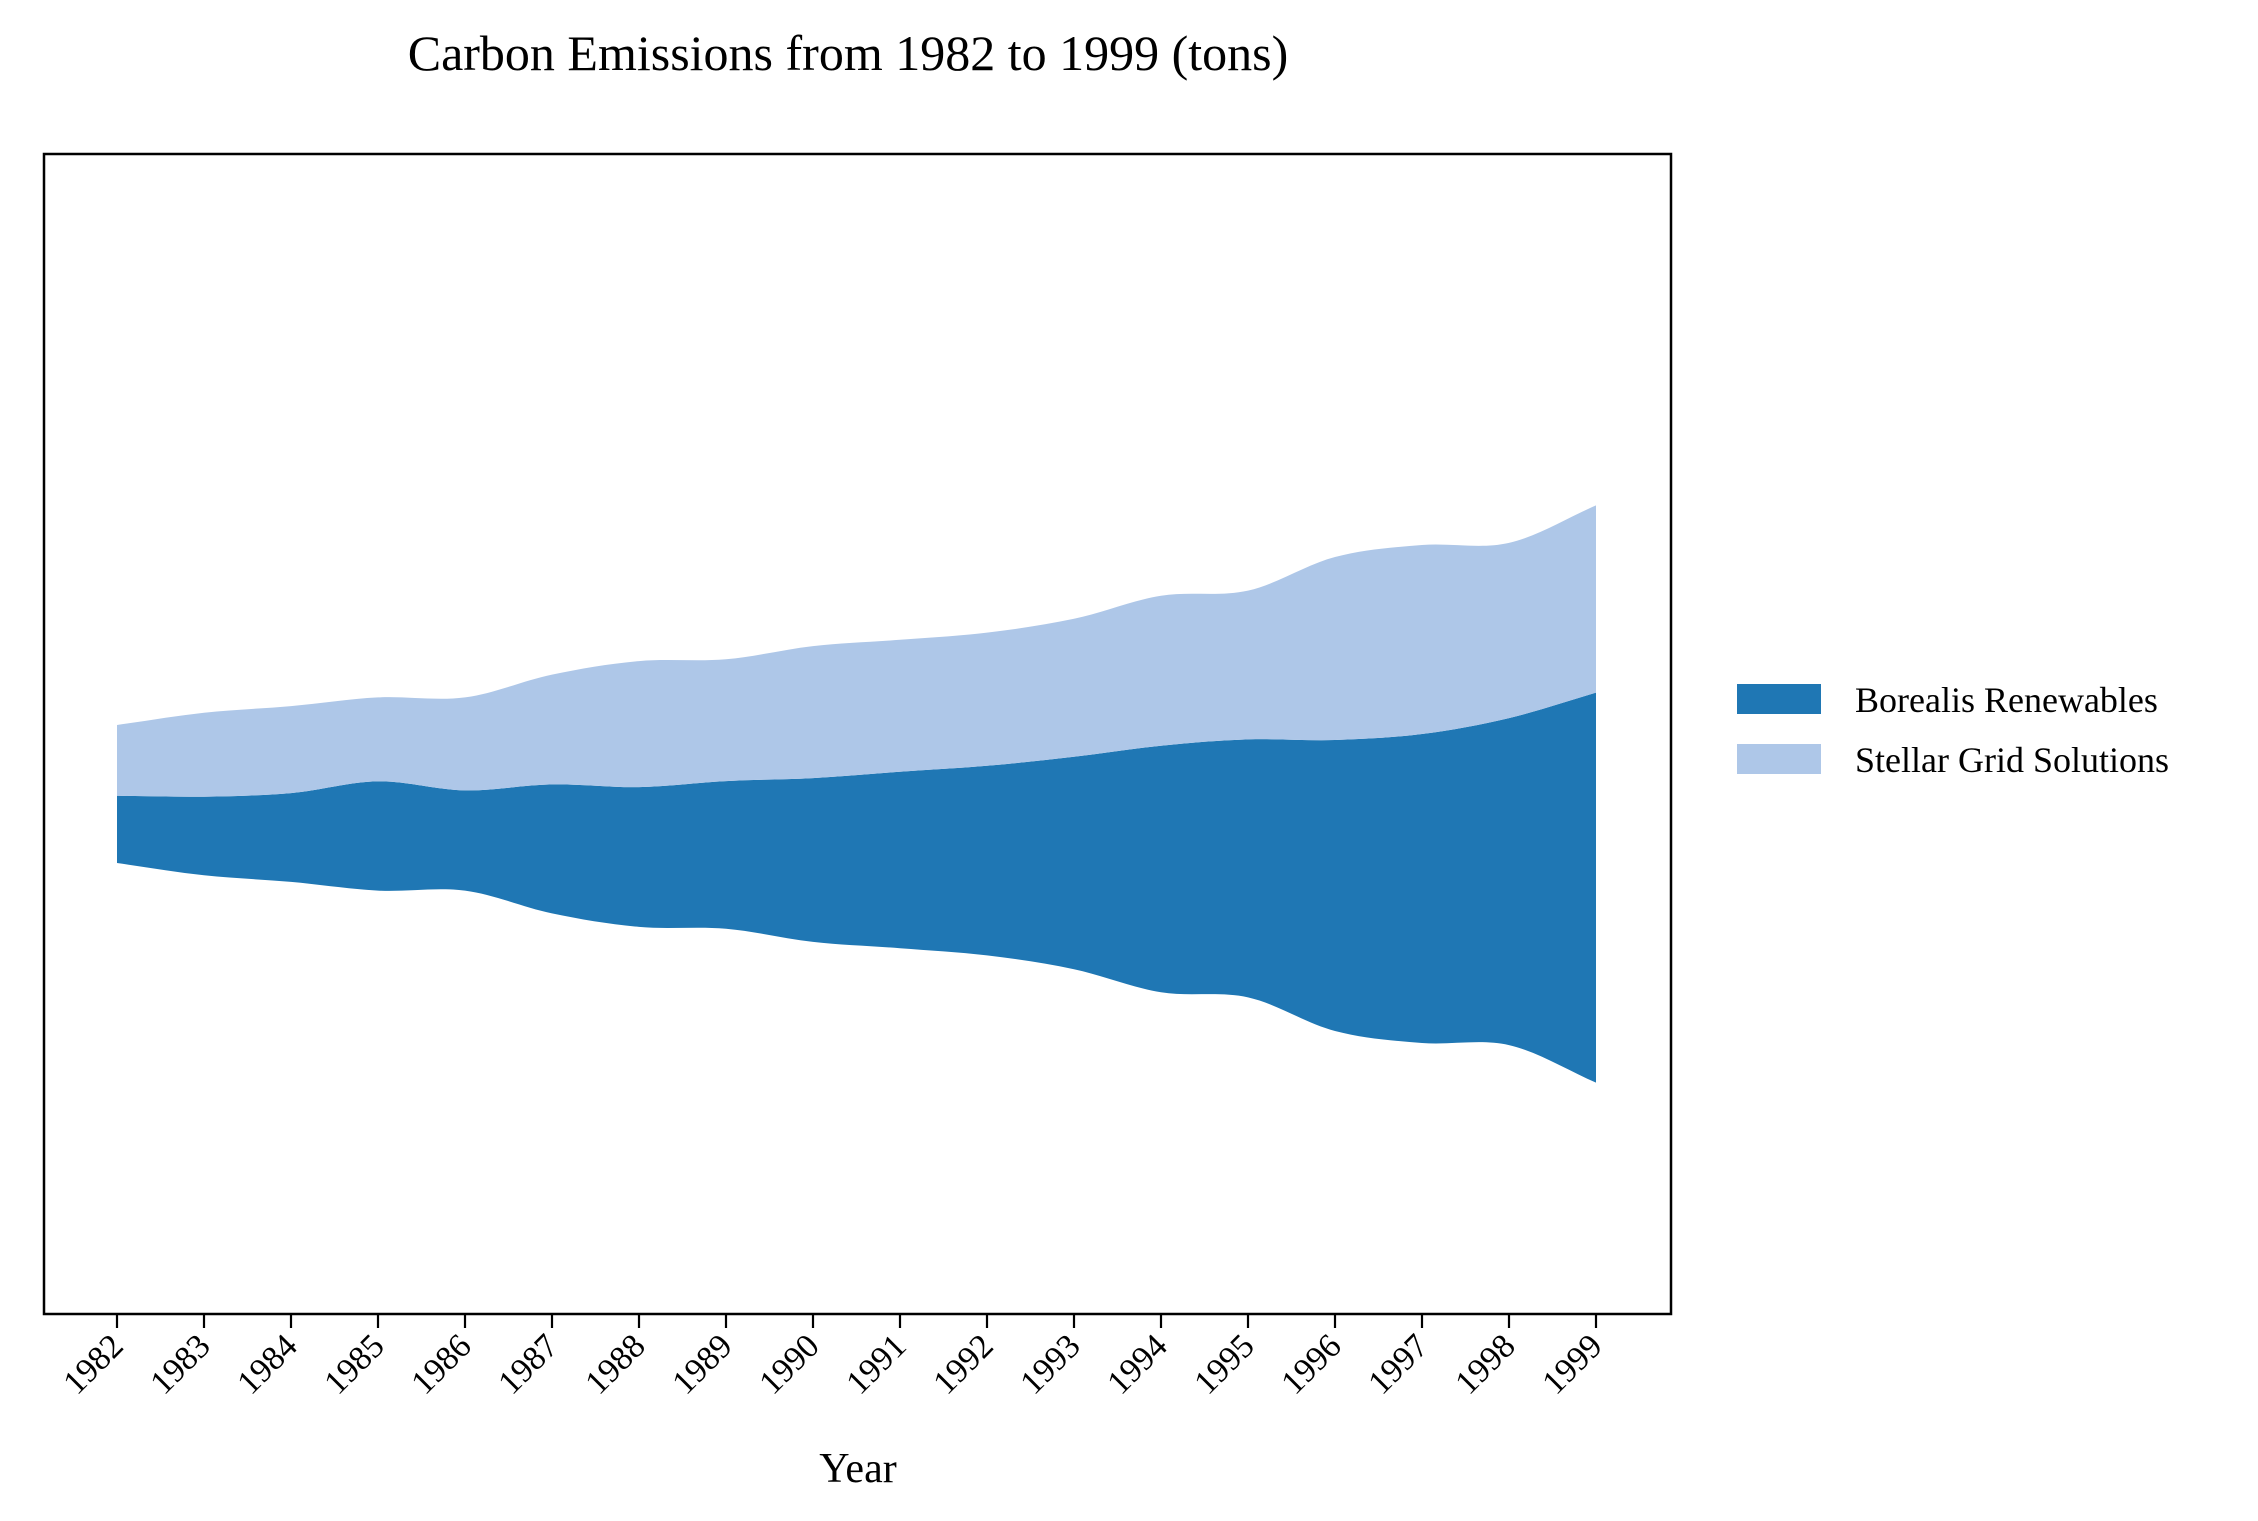 This screenshot has width=2258, height=1521. I want to click on x-tick-label: 1989, so click(702, 1364).